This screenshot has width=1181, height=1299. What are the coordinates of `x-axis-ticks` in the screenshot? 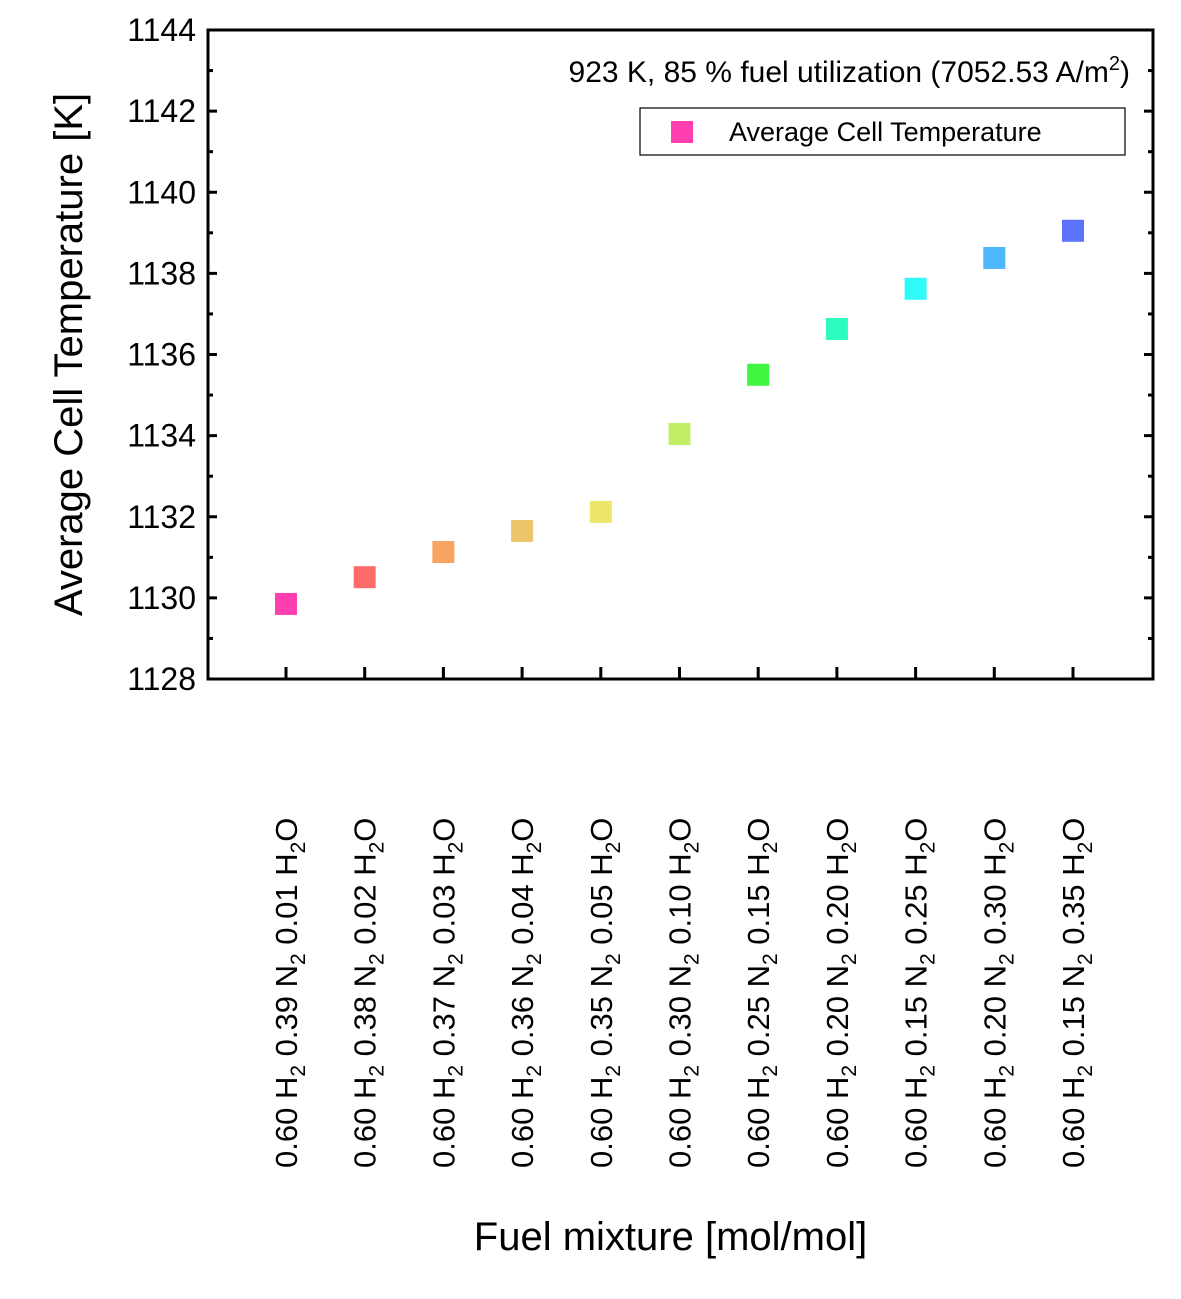 It's located at (679, 673).